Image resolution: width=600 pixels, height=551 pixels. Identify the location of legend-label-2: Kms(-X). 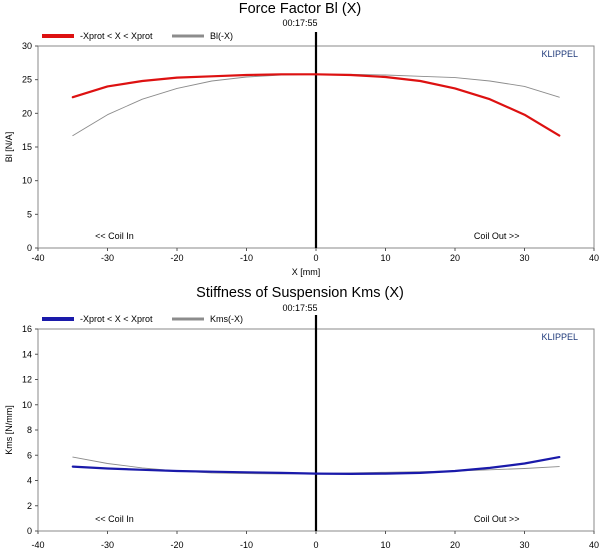
(226, 319).